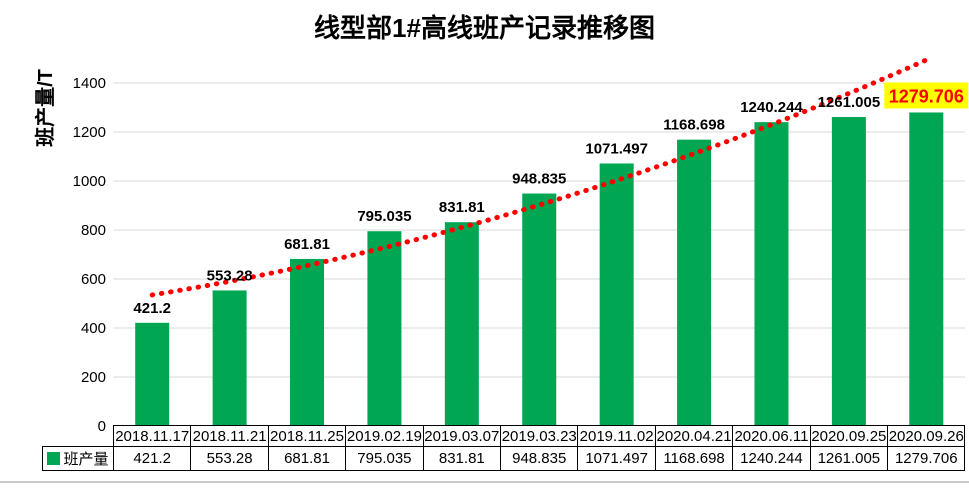  What do you see at coordinates (926, 458) in the screenshot?
I see `table-value-cell: 1279.706` at bounding box center [926, 458].